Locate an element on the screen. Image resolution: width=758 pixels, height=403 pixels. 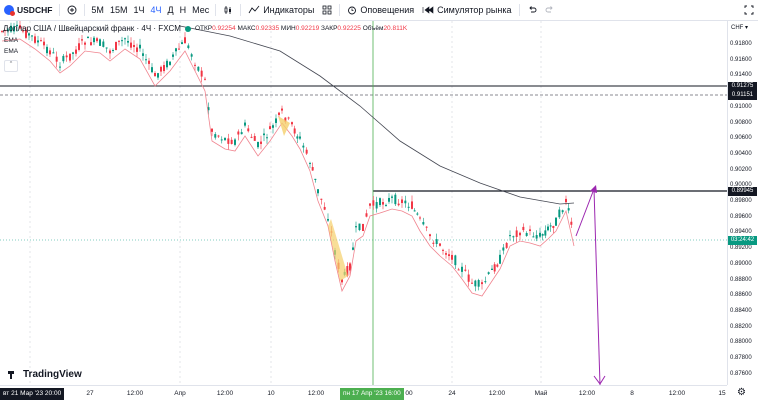
price-tick: 0.88800 is located at coordinates (741, 279).